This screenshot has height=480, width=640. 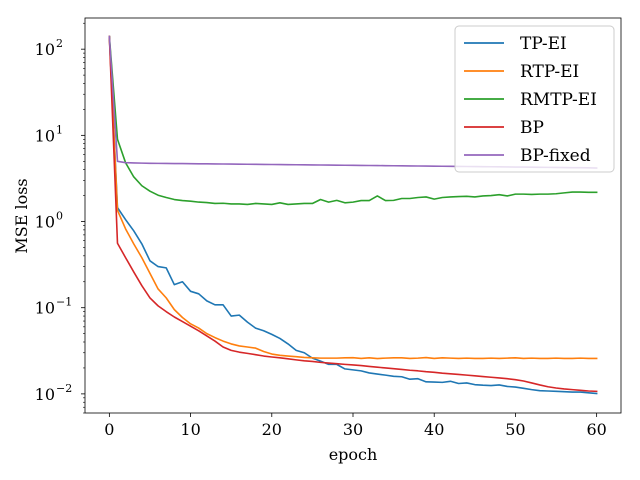 I want to click on legend-label: RMTP-EI, so click(x=558, y=100).